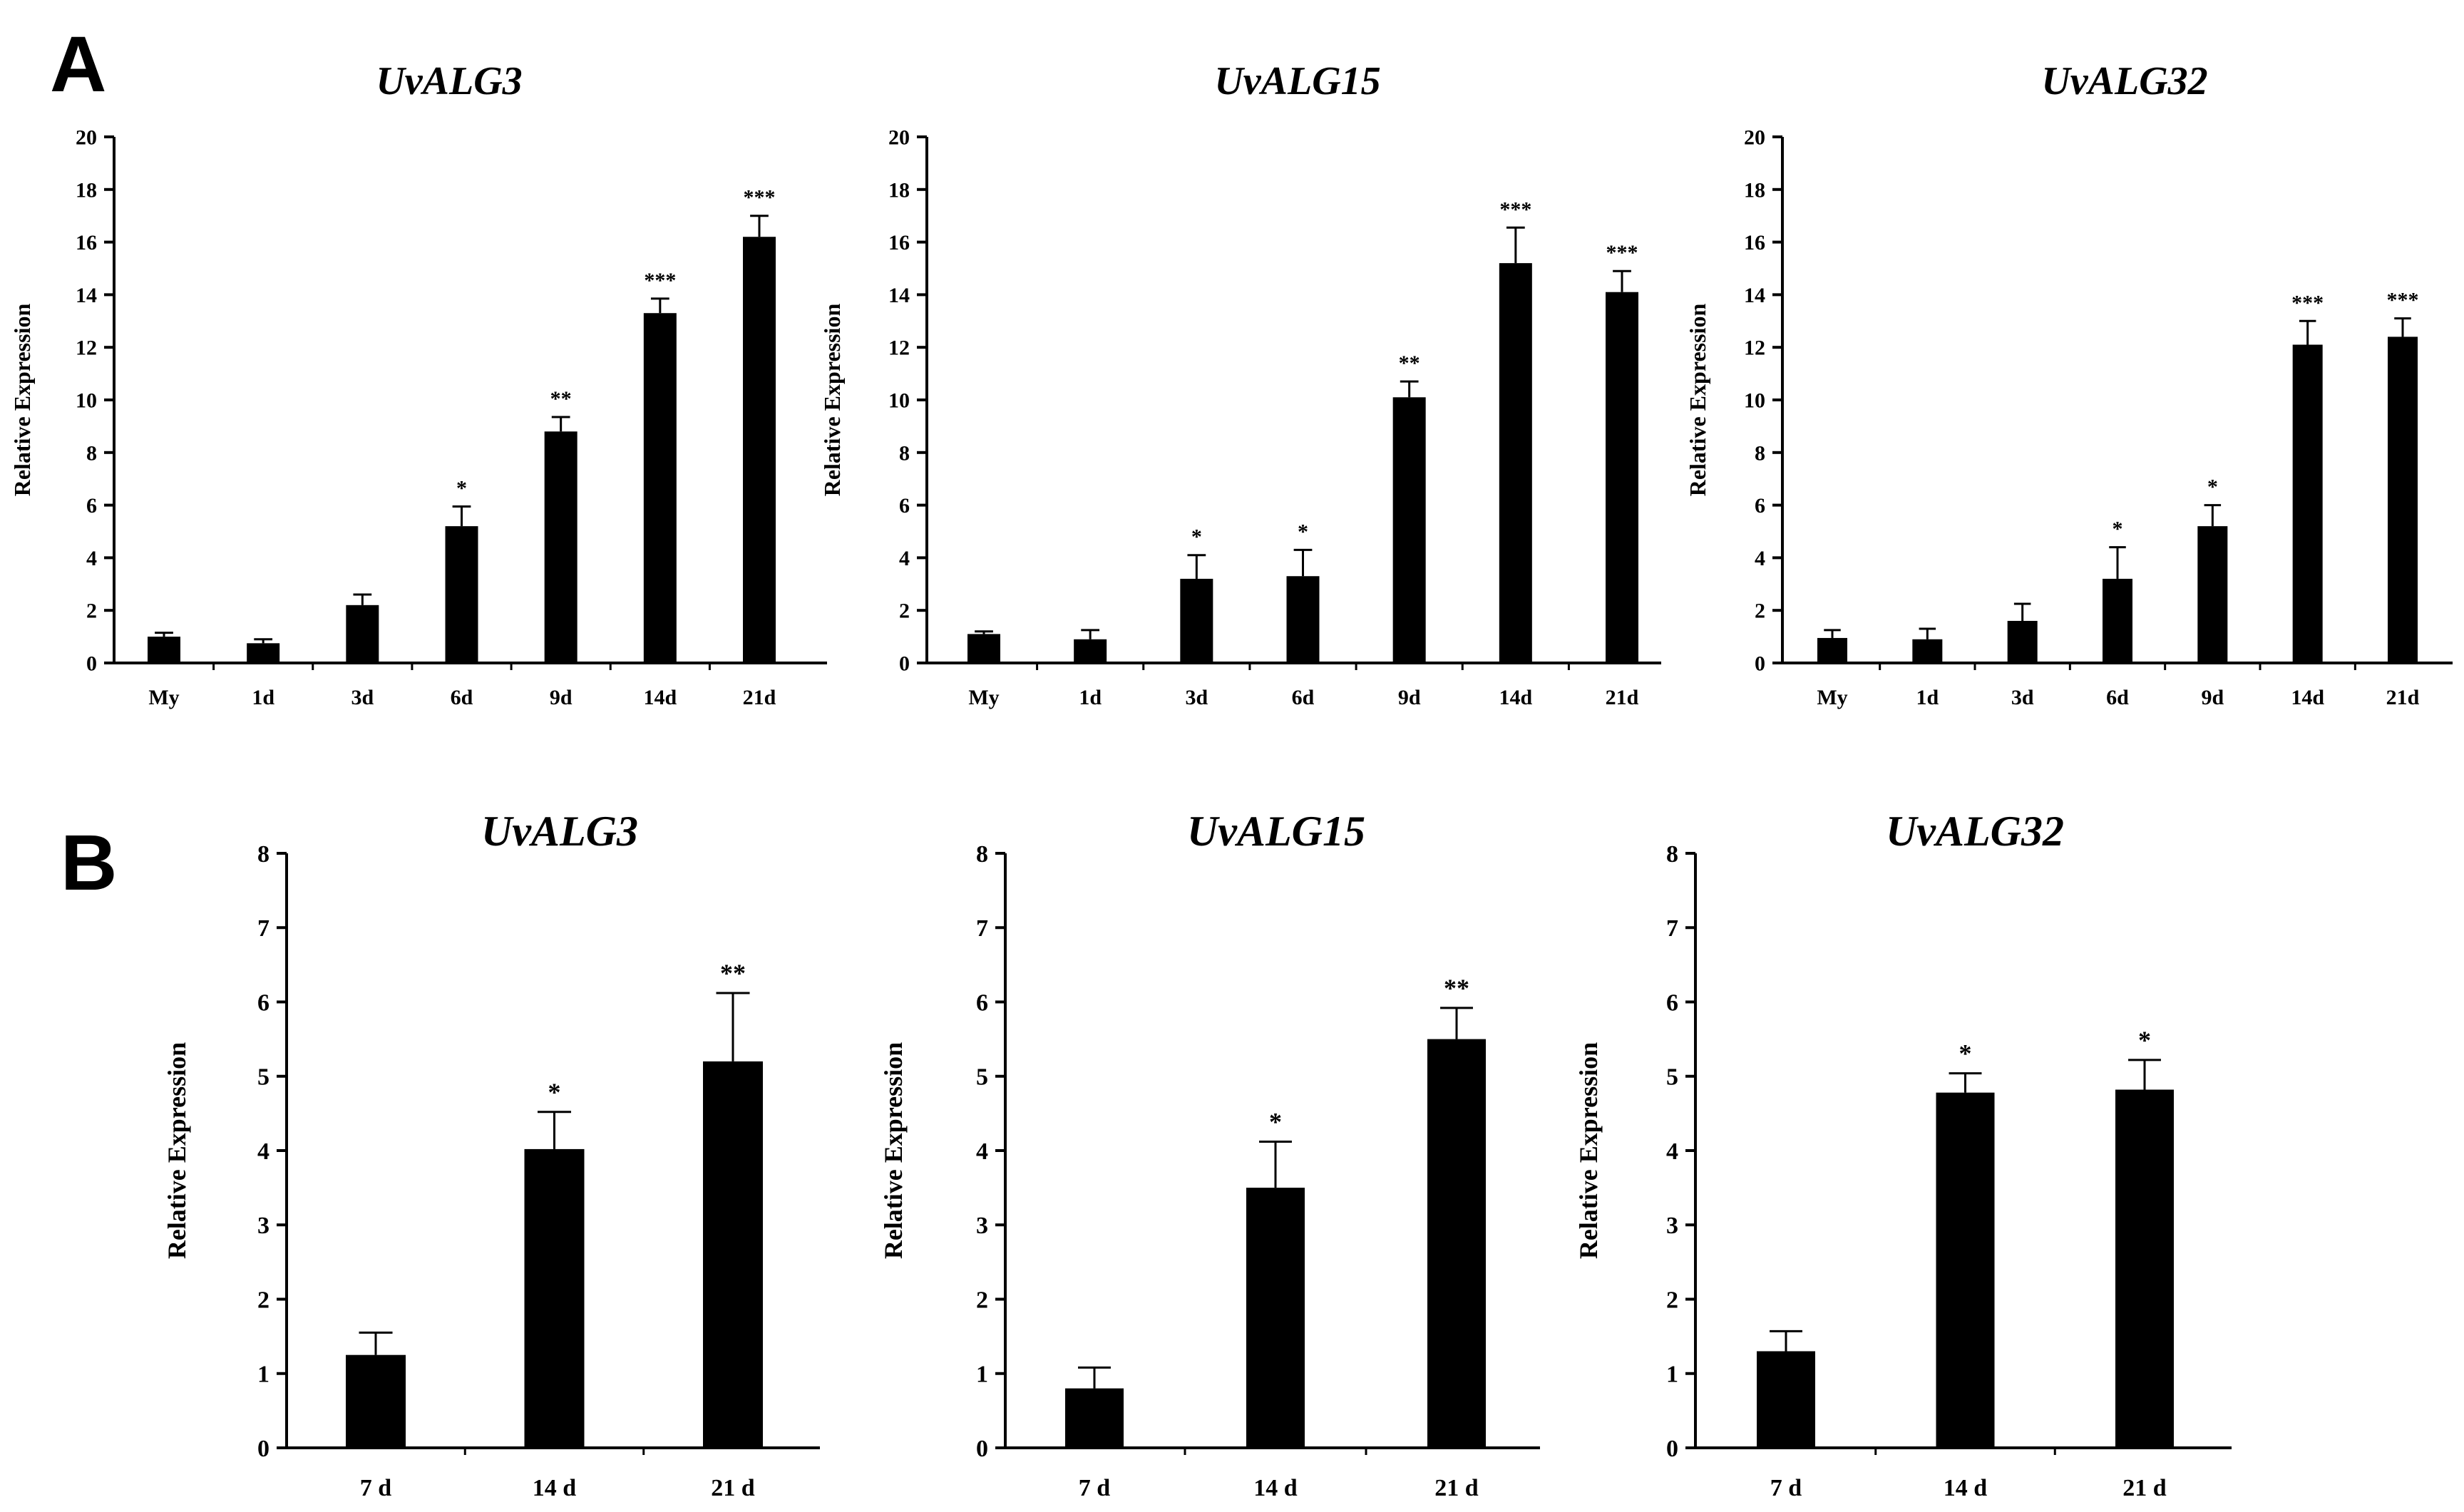 The width and height of the screenshot is (2464, 1512). Describe the element at coordinates (449, 81) in the screenshot. I see `chart-title: UvALG3` at that location.